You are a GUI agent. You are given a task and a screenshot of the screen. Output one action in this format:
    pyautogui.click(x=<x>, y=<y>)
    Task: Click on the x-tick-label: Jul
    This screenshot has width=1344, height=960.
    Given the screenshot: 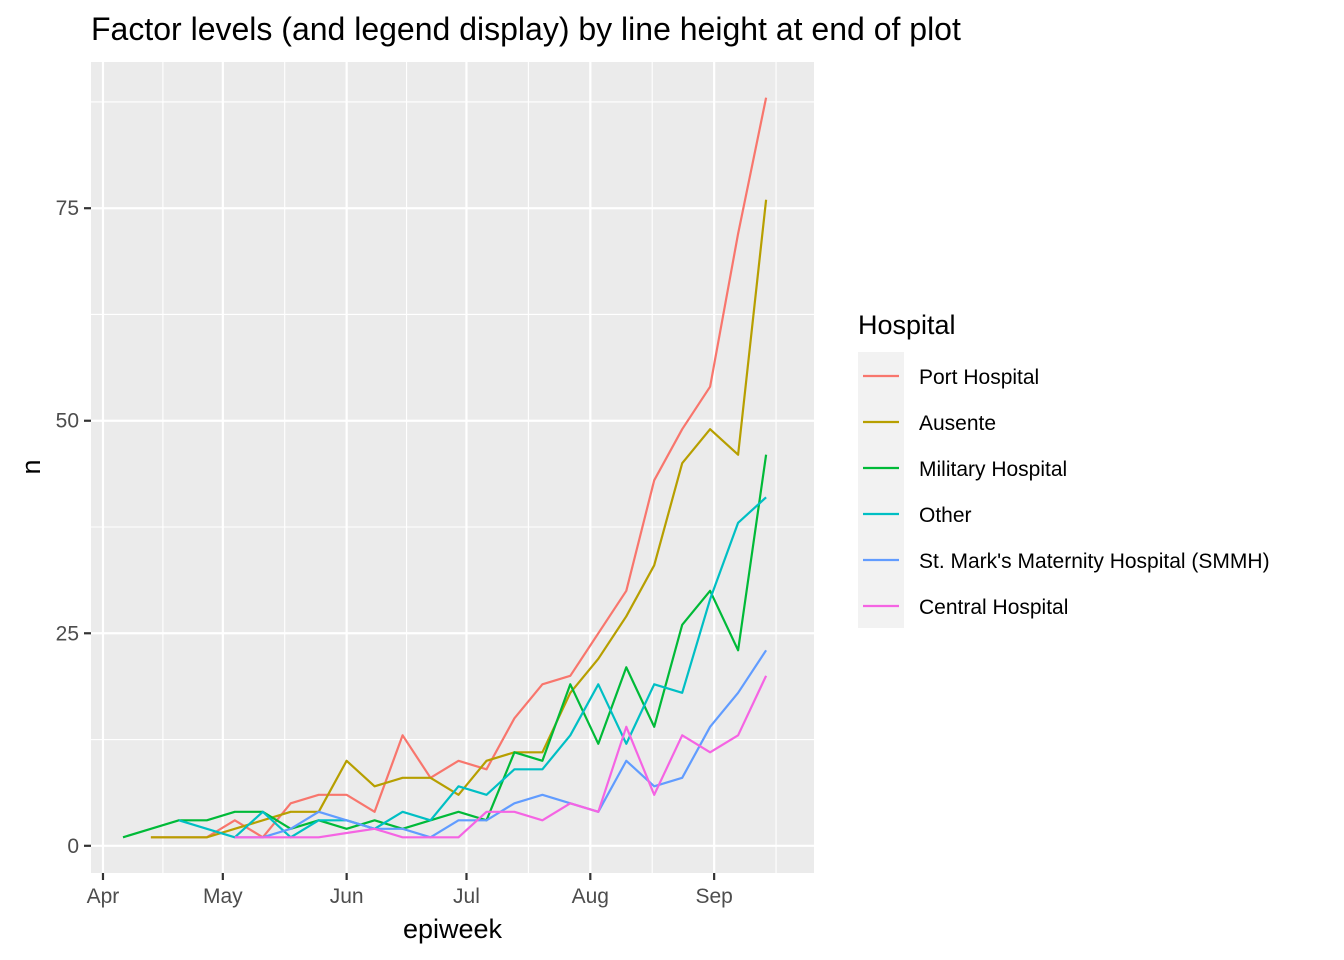 What is the action you would take?
    pyautogui.click(x=466, y=896)
    